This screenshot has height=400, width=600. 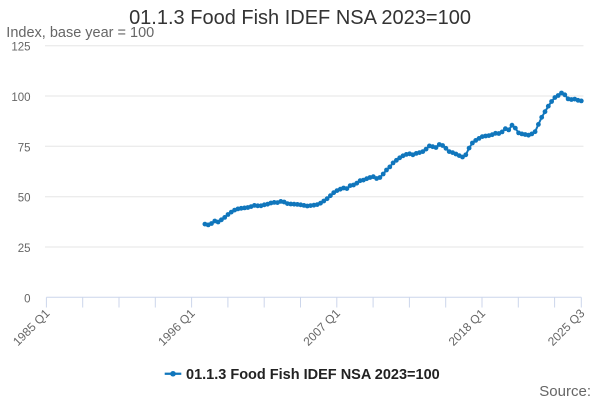 I want to click on svg-text: 125, so click(x=20, y=48).